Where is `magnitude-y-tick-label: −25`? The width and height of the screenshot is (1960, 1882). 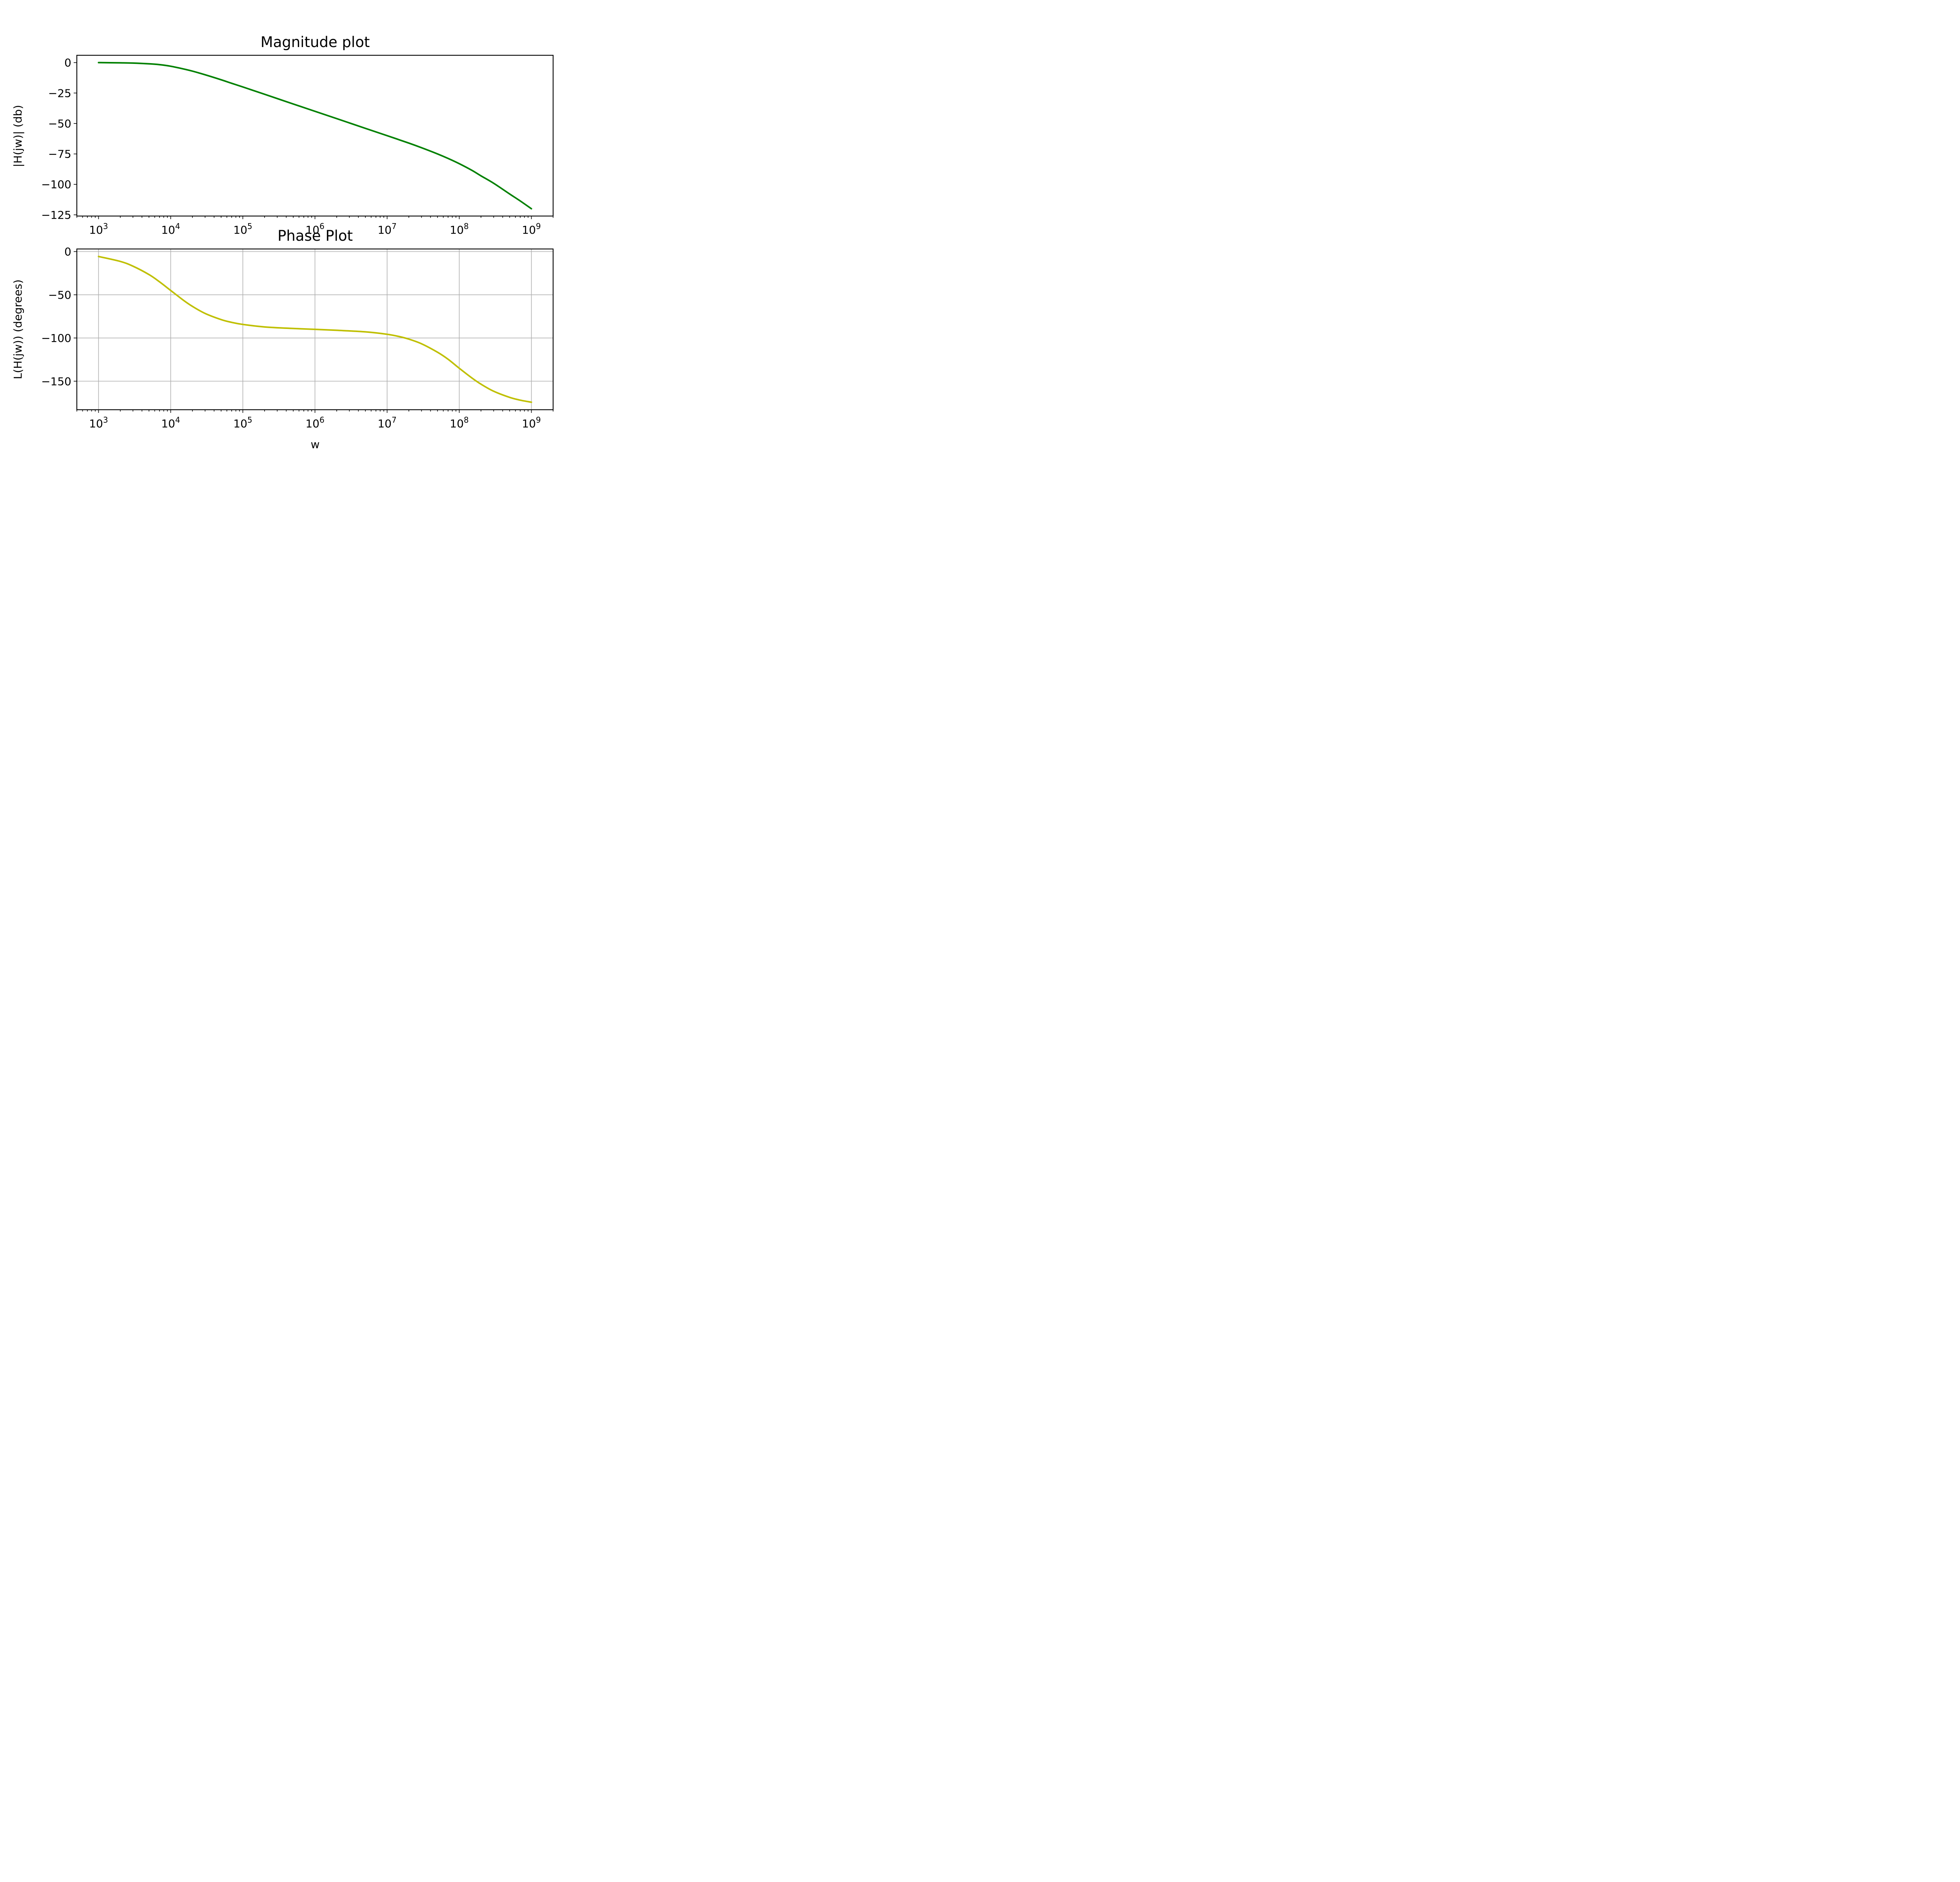 magnitude-y-tick-label: −25 is located at coordinates (59, 93).